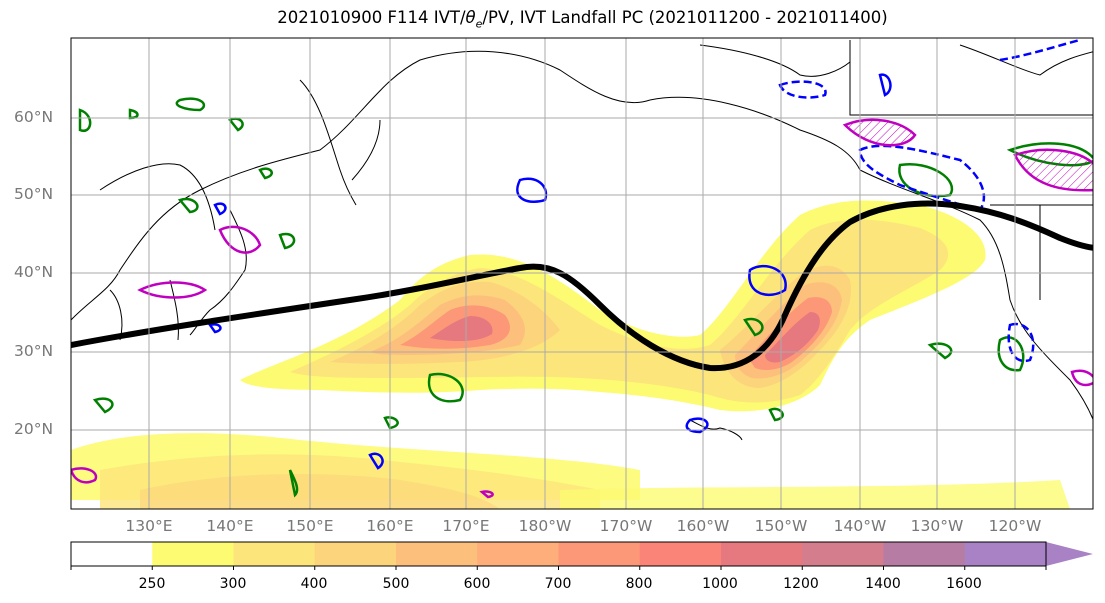 The image size is (1105, 603). What do you see at coordinates (937, 526) in the screenshot?
I see `lon-label-130w: 130°W` at bounding box center [937, 526].